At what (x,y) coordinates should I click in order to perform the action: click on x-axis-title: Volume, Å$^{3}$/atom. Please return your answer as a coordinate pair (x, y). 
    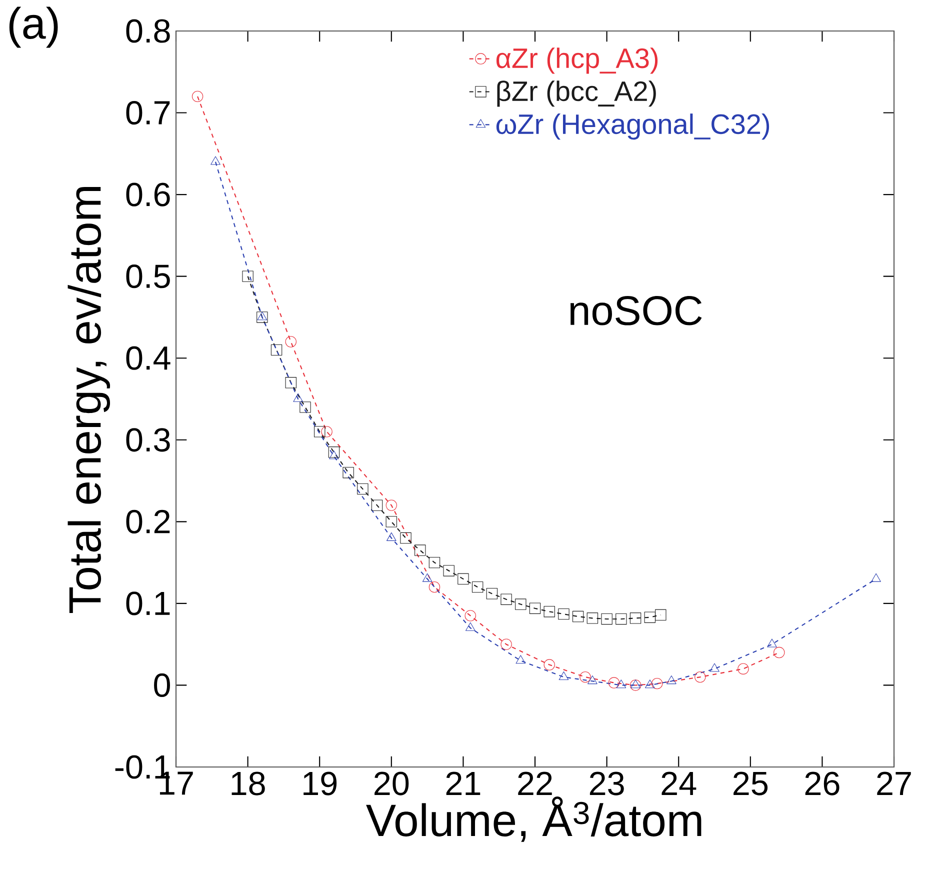
    Looking at the image, I should click on (534, 819).